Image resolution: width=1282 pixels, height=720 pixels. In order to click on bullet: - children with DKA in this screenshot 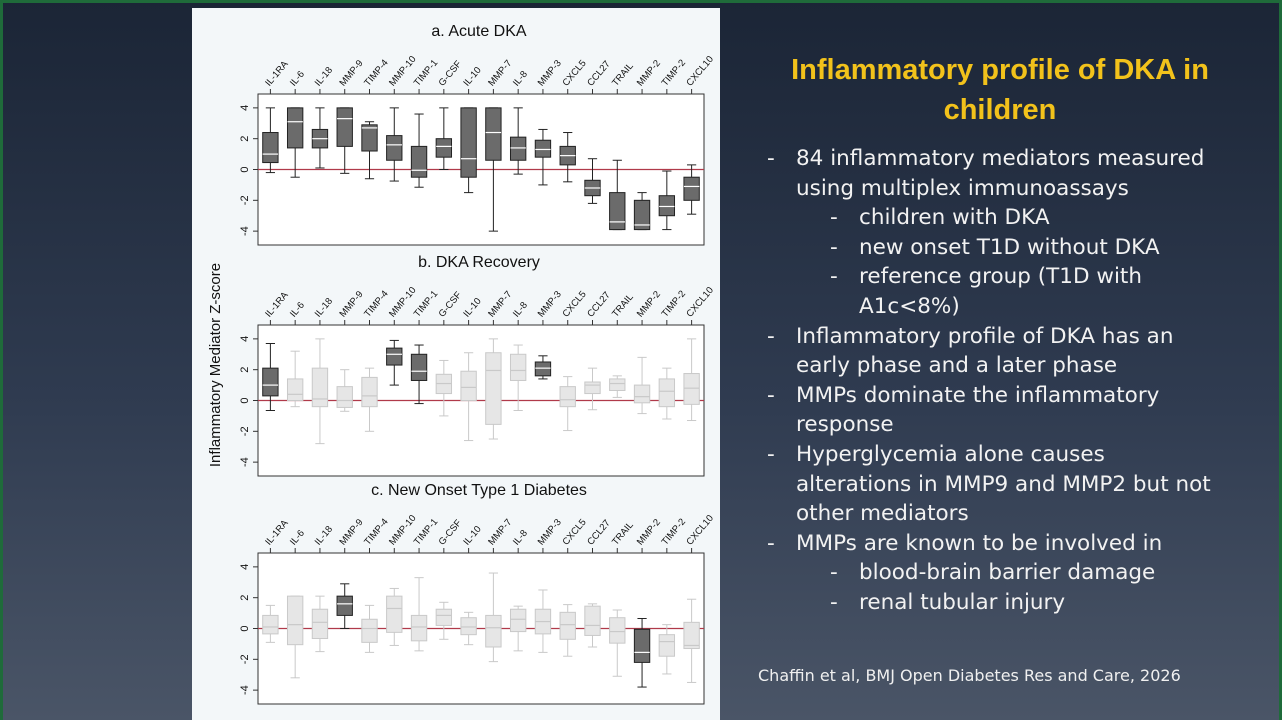, I will do `click(962, 218)`.